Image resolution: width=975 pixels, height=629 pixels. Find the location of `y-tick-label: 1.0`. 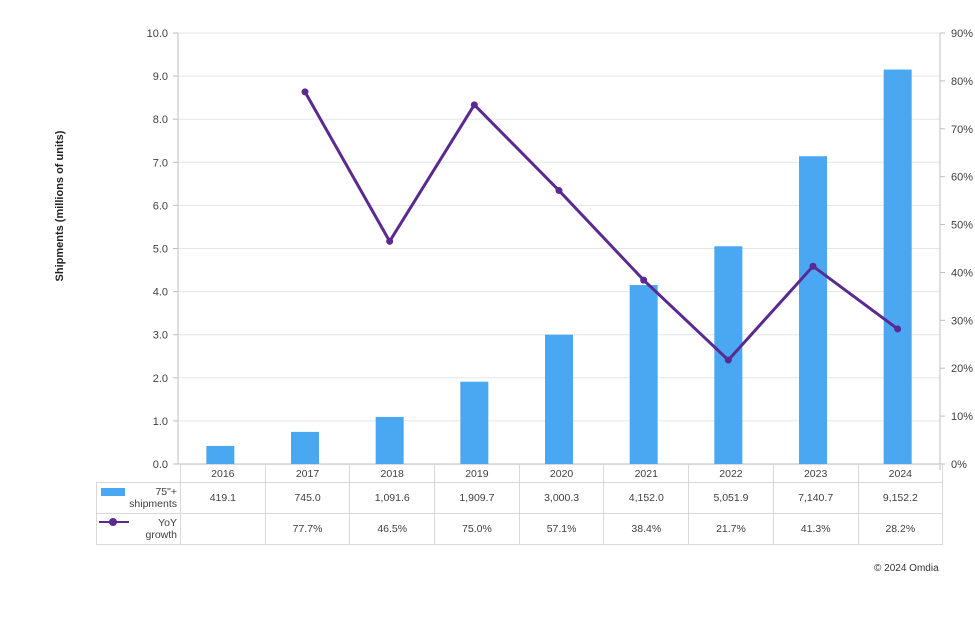

y-tick-label: 1.0 is located at coordinates (160, 422).